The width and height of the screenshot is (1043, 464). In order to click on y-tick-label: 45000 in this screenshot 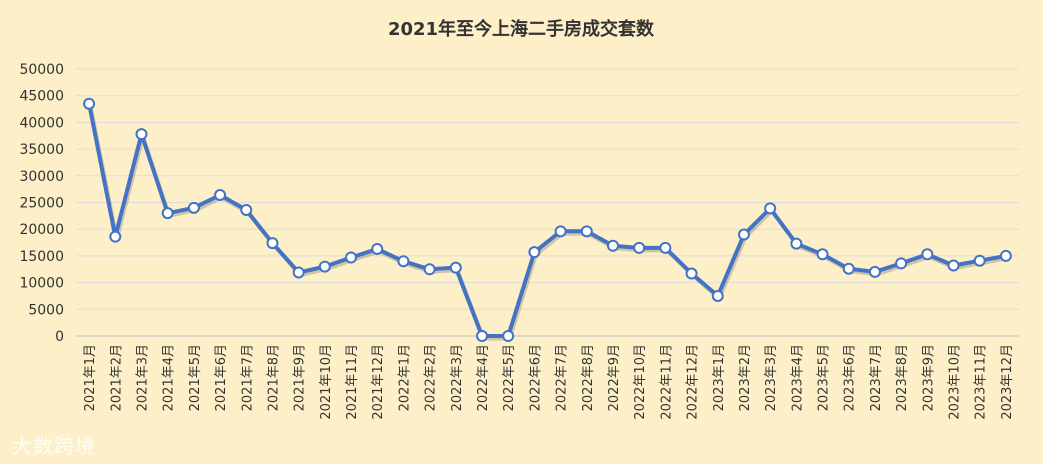, I will do `click(41, 97)`.